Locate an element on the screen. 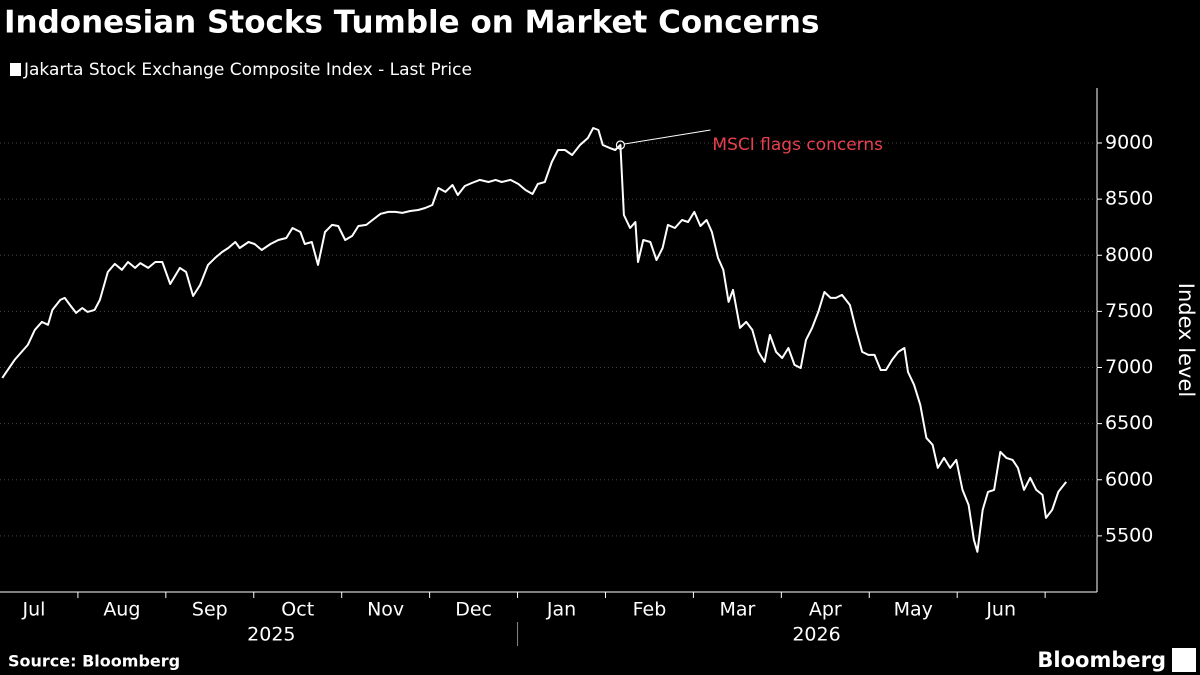 This screenshot has width=1200, height=675. source: Source: Bloomberg is located at coordinates (94, 661).